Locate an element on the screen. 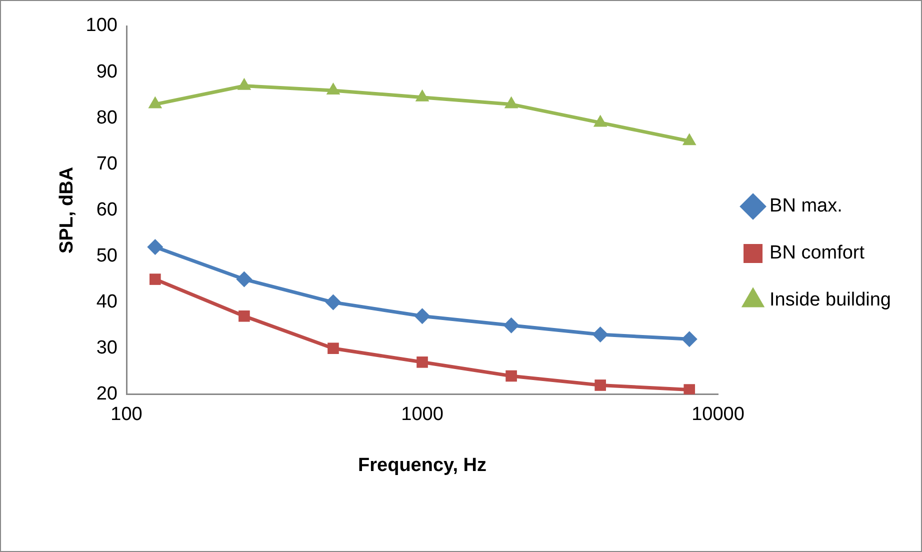  x-tick-label: 1000 is located at coordinates (422, 415).